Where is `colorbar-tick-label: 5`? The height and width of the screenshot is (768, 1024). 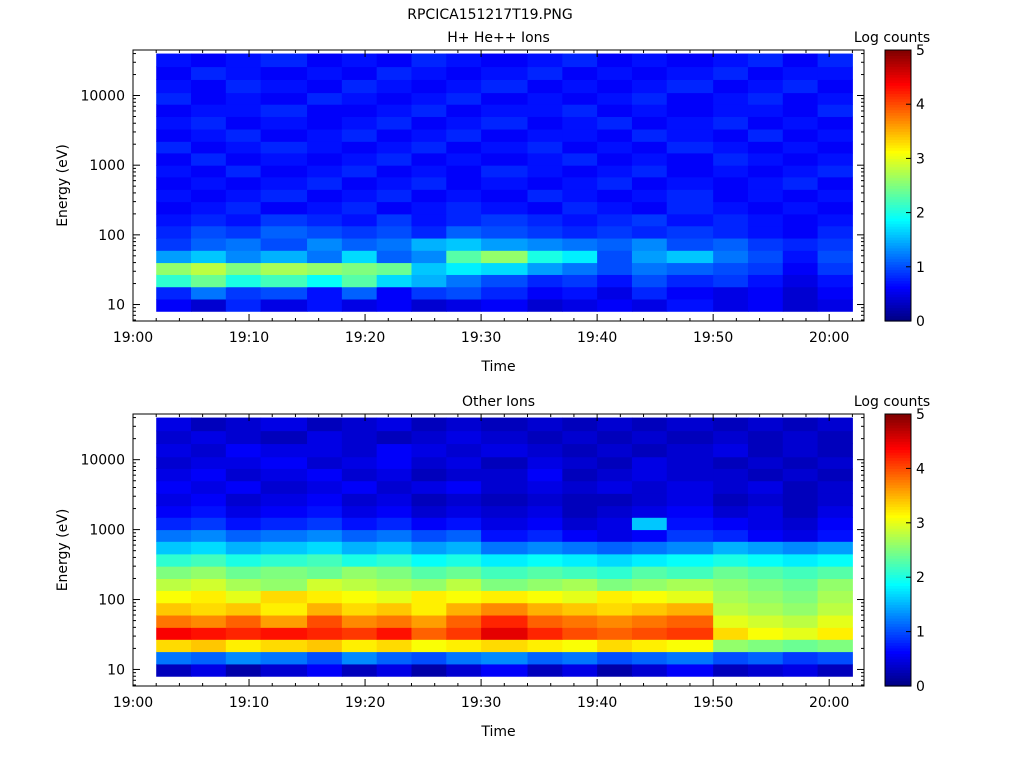 colorbar-tick-label: 5 is located at coordinates (920, 51).